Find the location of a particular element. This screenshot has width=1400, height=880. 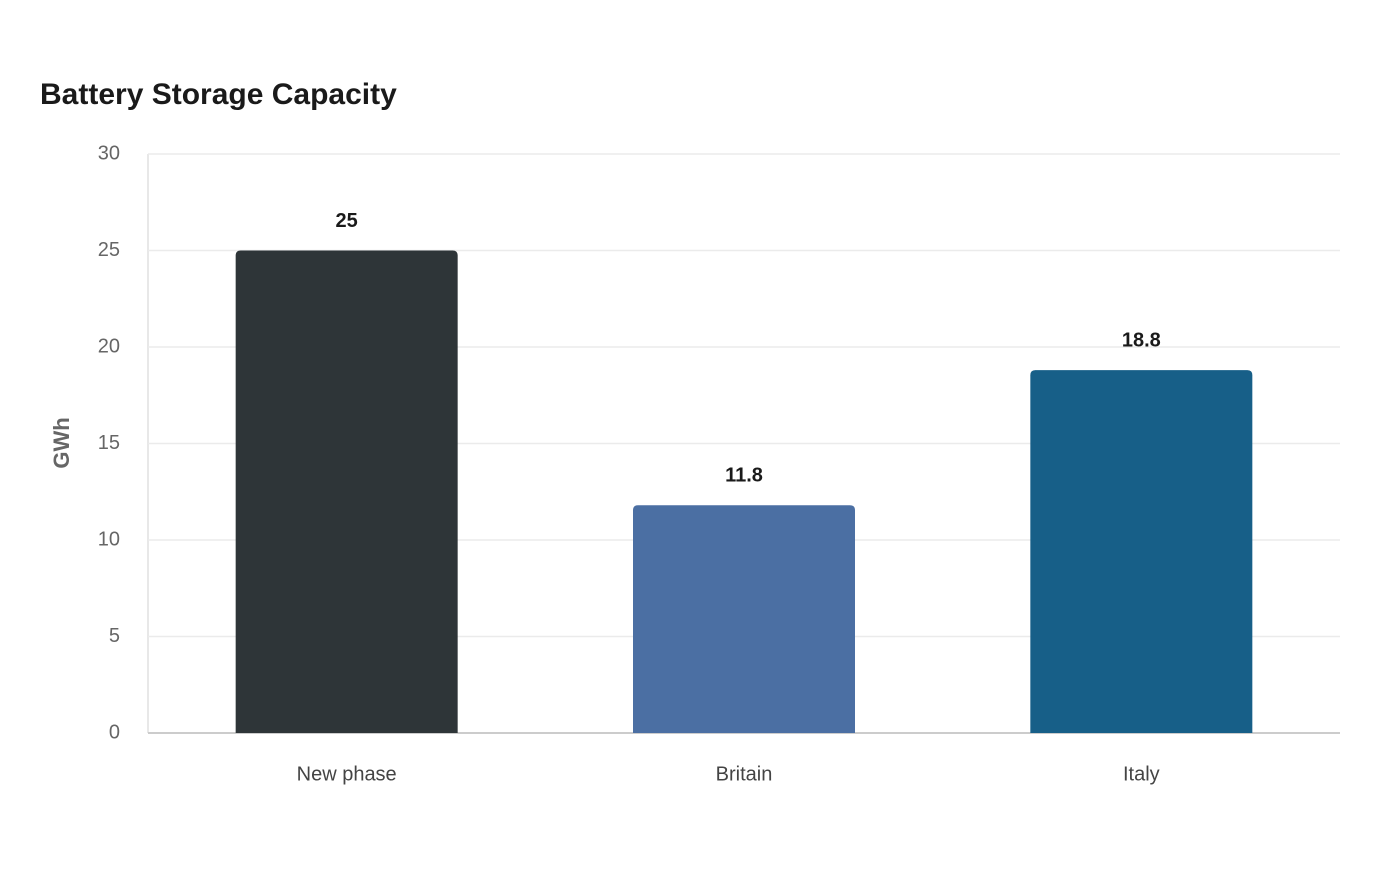

chart-title: Battery Storage Capacity is located at coordinates (218, 94).